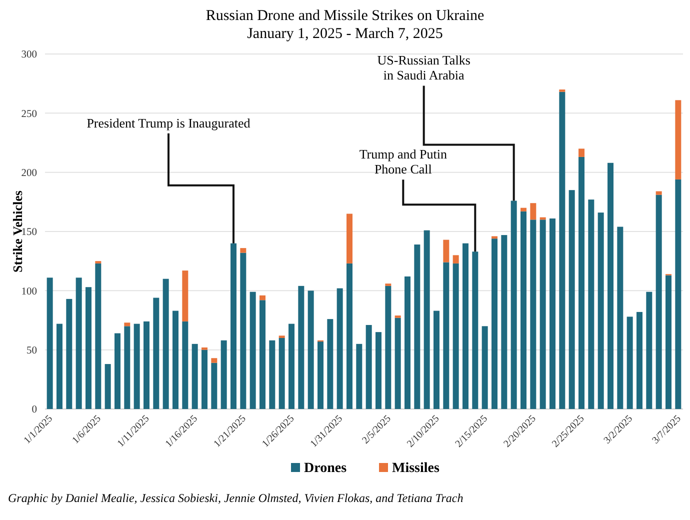 The width and height of the screenshot is (690, 520). Describe the element at coordinates (34, 410) in the screenshot. I see `y-tick-label: 0` at that location.